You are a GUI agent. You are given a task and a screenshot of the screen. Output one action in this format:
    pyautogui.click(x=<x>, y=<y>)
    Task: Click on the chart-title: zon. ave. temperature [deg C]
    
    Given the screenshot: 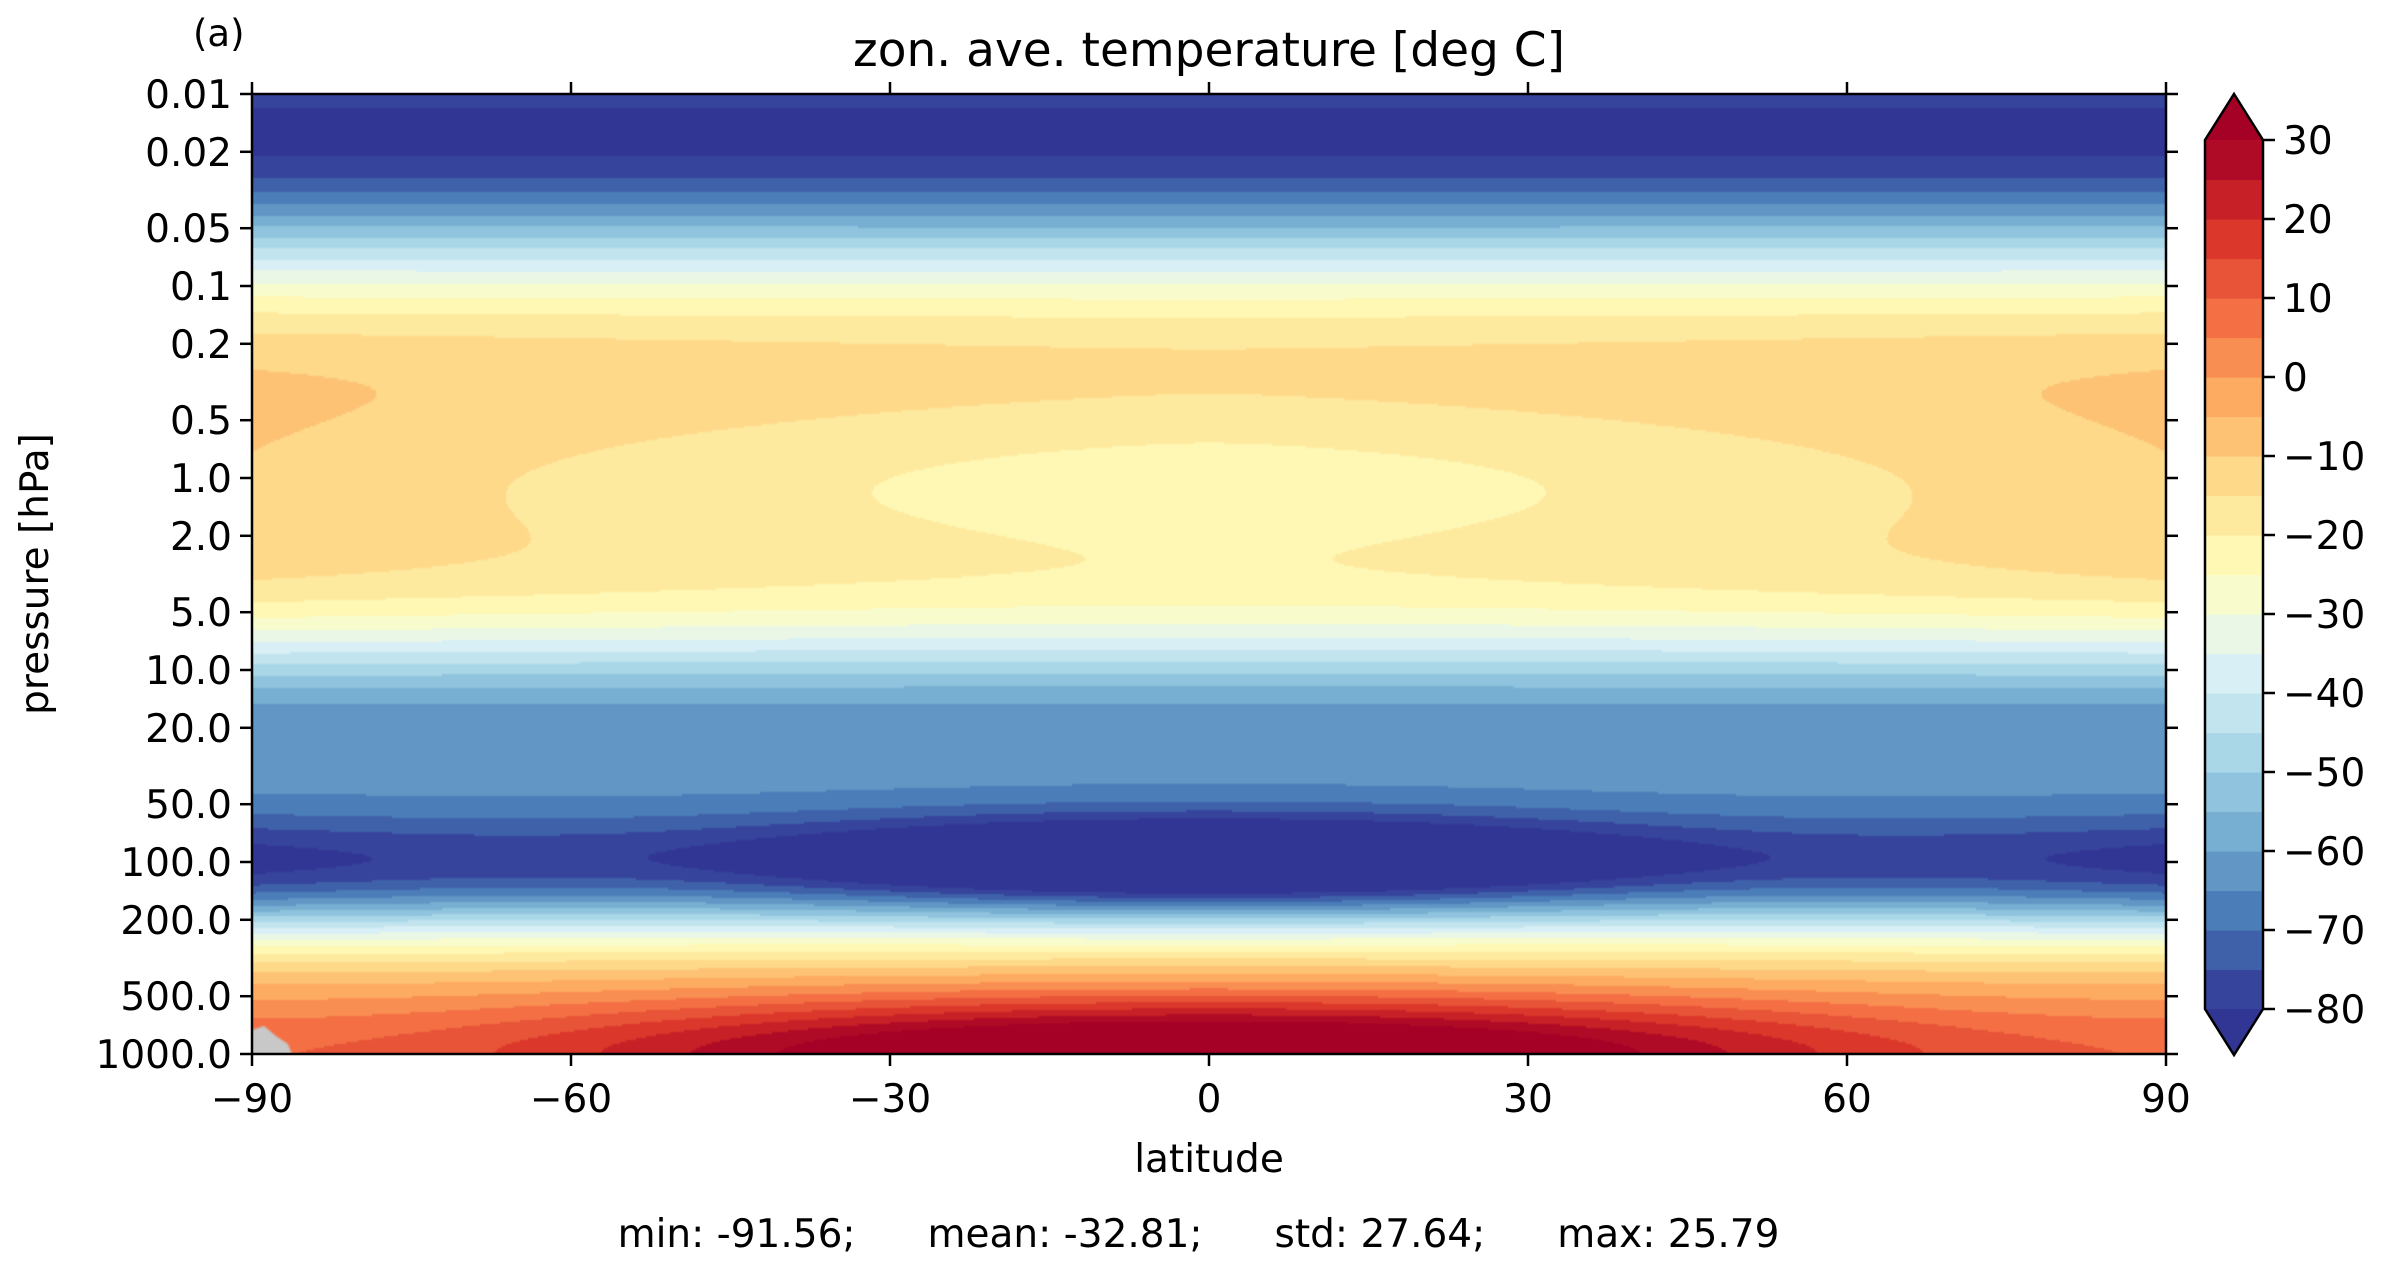 What is the action you would take?
    pyautogui.click(x=1209, y=50)
    